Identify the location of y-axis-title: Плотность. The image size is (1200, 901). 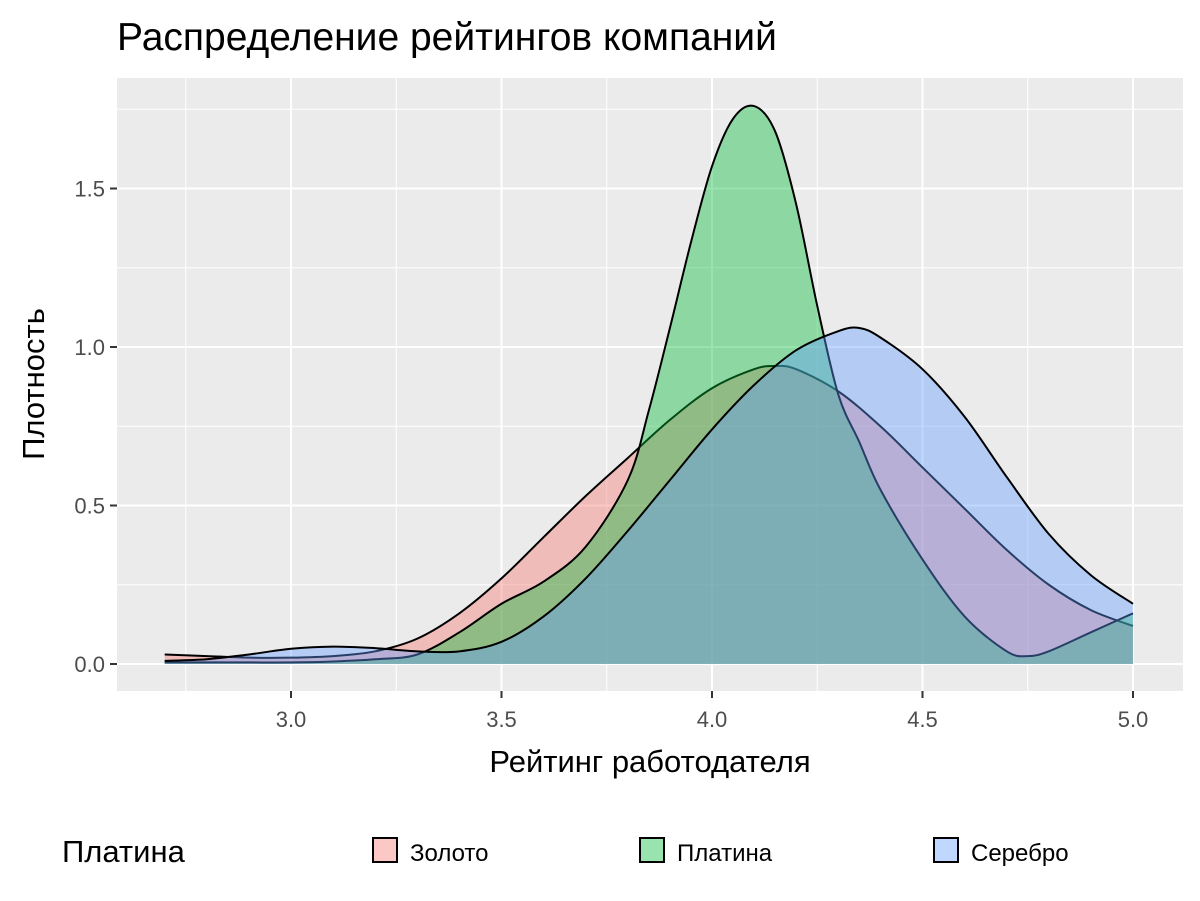
(33, 384).